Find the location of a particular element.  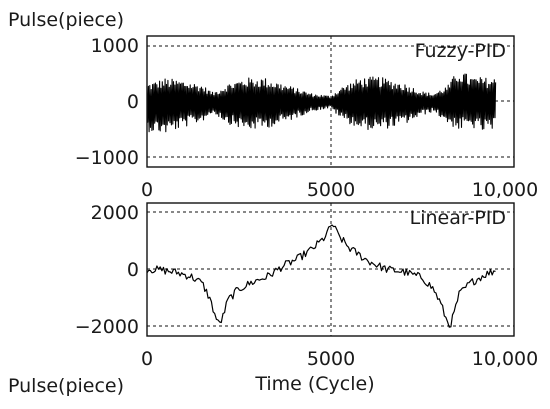

y-tick-label: 1000 is located at coordinates (115, 46).